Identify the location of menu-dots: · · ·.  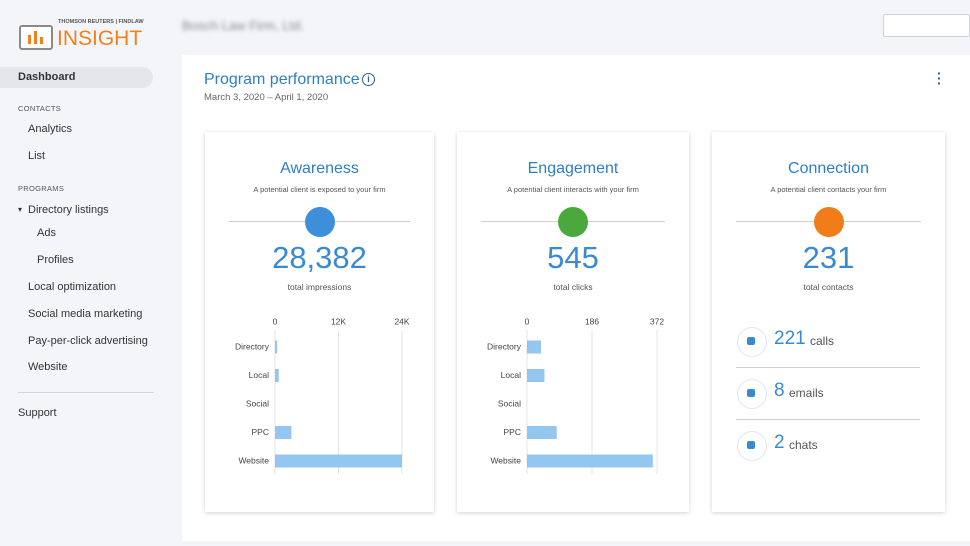
(939, 78).